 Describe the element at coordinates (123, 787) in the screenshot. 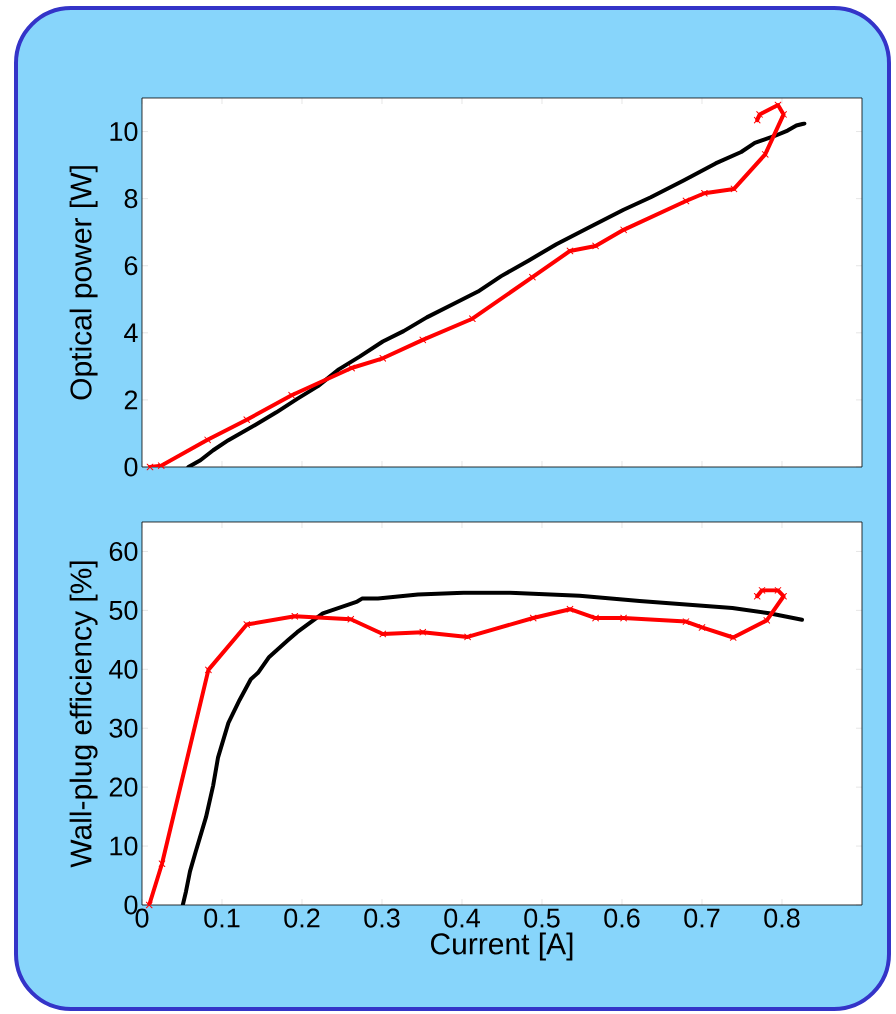

I see `y-tick-label: 20` at that location.